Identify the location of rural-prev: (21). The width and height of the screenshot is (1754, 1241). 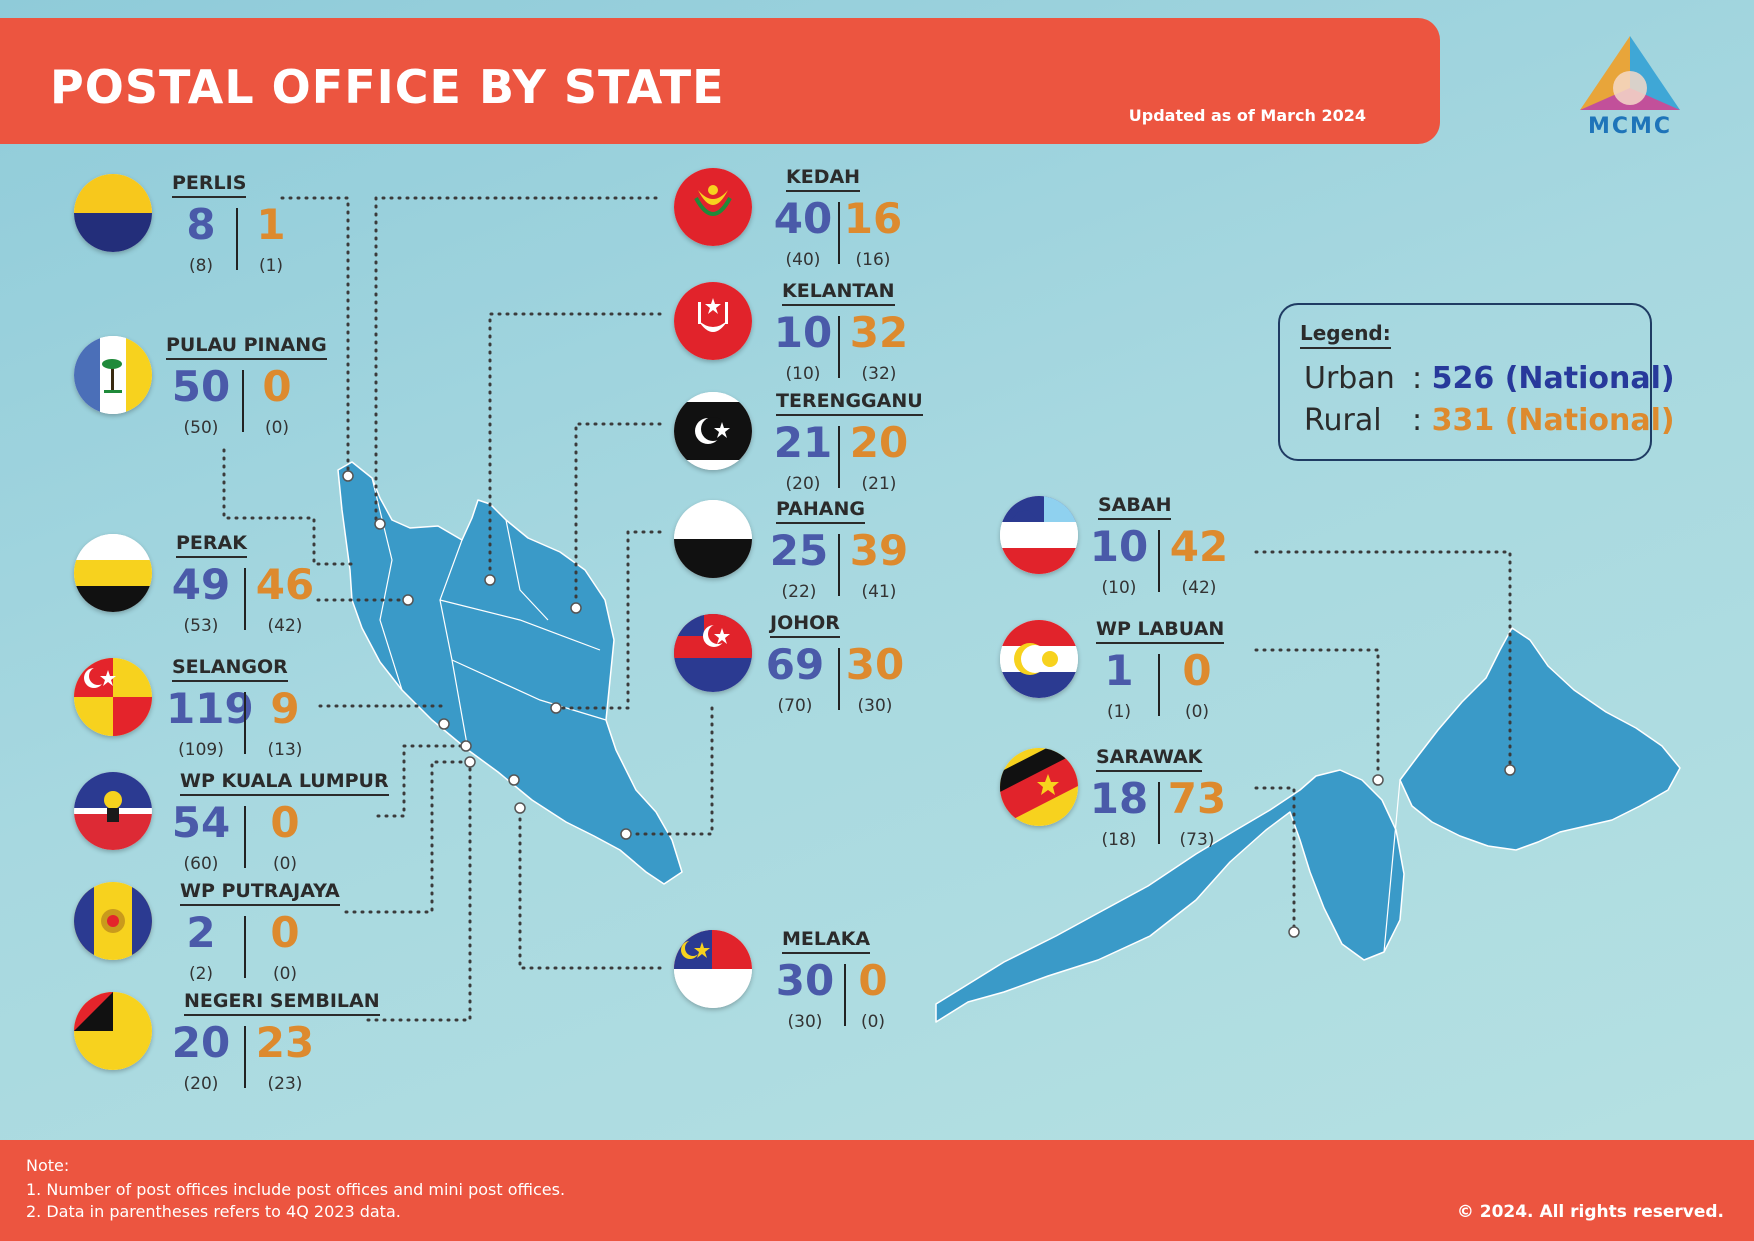
(879, 484).